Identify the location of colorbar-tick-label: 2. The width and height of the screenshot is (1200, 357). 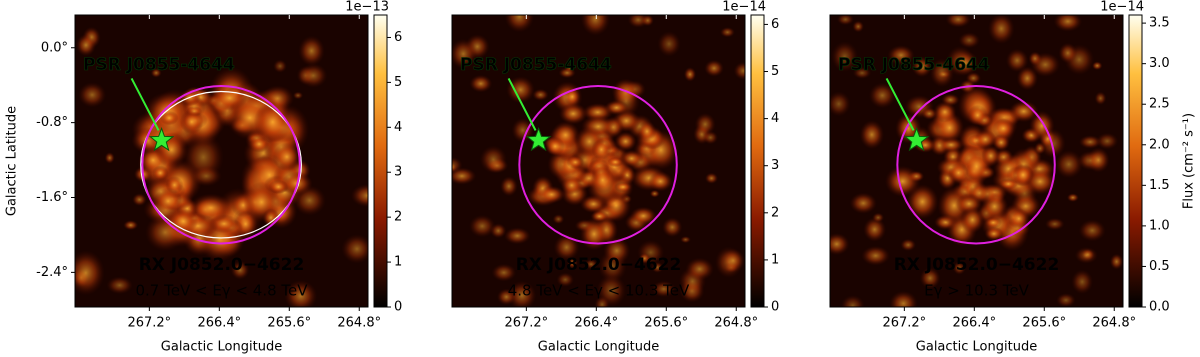
(775, 212).